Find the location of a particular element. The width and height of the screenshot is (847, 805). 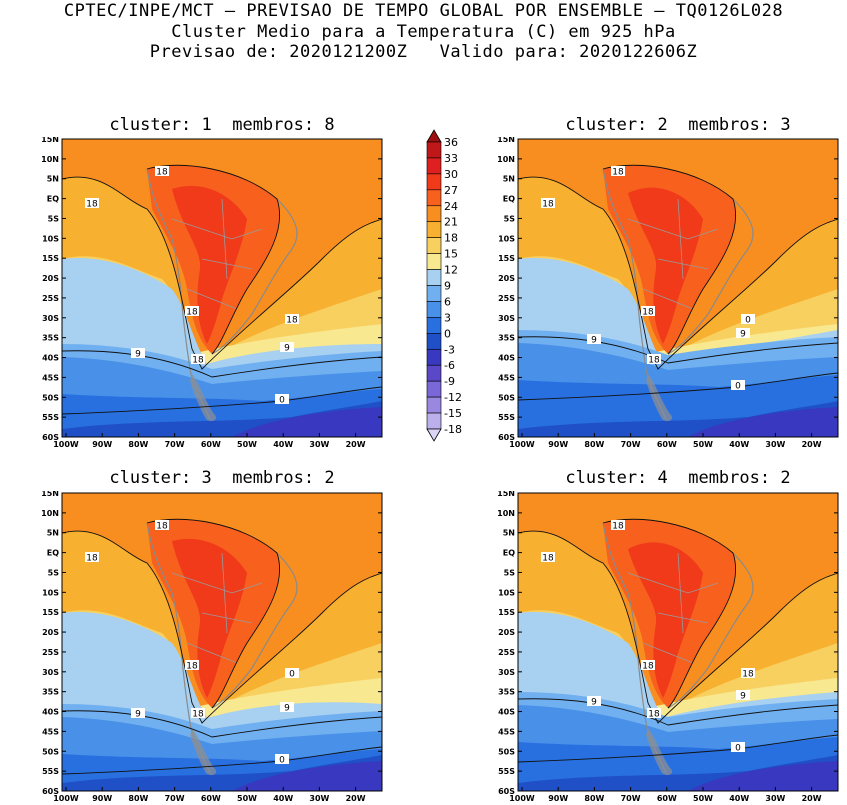

lat-label: 50S is located at coordinates (506, 397).